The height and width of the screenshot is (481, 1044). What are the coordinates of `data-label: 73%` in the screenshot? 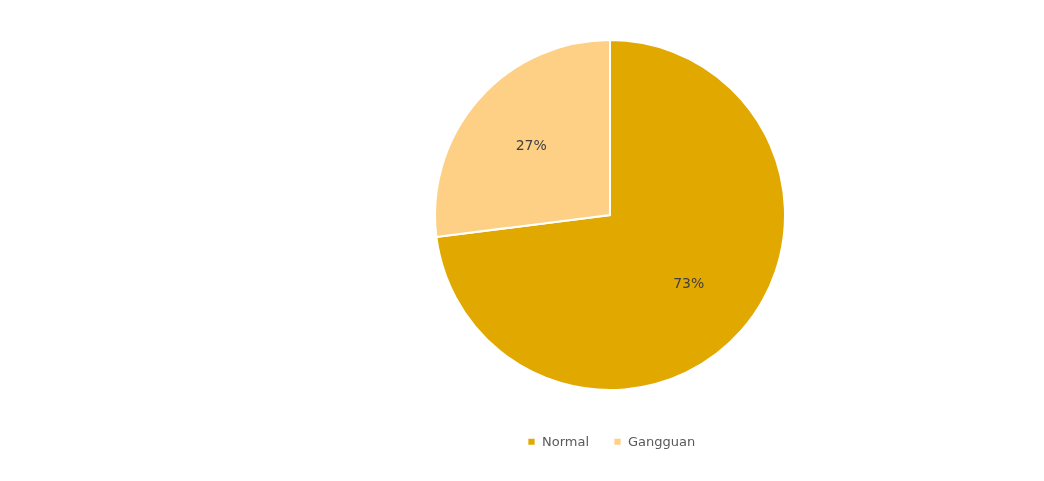 It's located at (689, 283).